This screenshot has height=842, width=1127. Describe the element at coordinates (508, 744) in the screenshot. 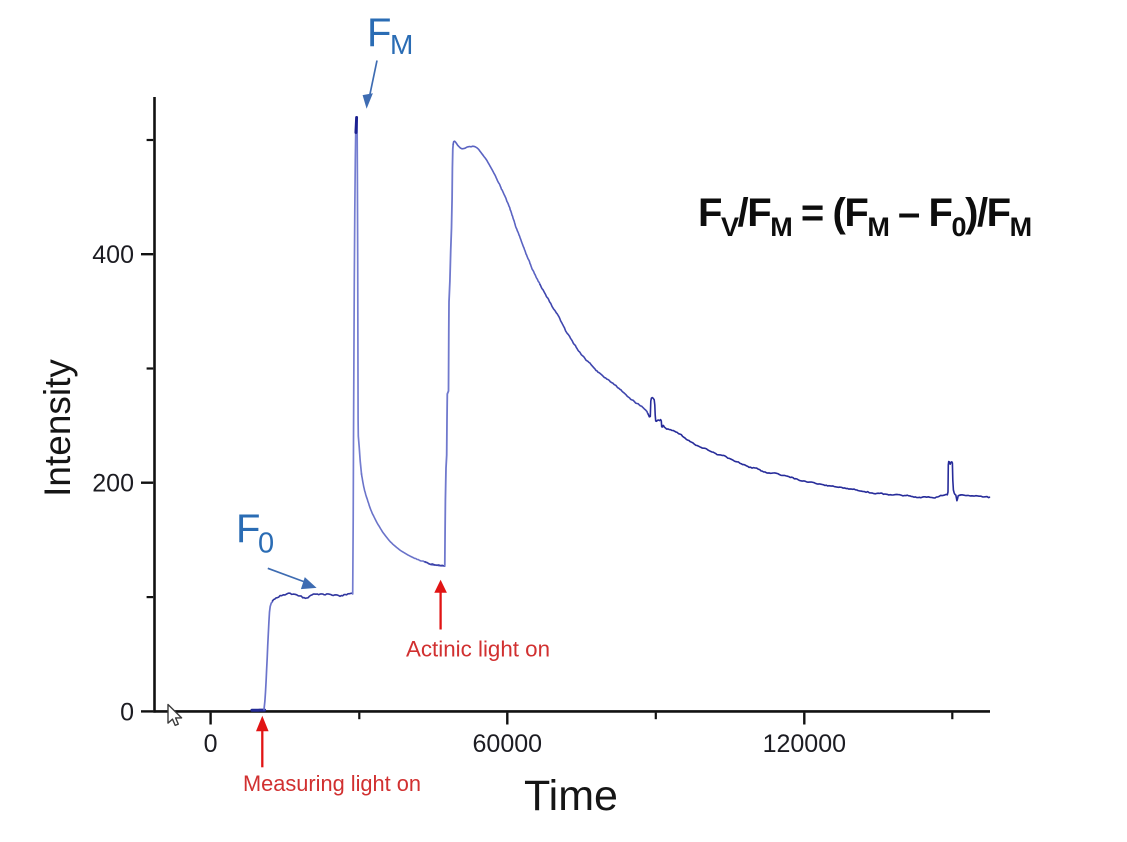

I see `svg-text: 60000` at that location.